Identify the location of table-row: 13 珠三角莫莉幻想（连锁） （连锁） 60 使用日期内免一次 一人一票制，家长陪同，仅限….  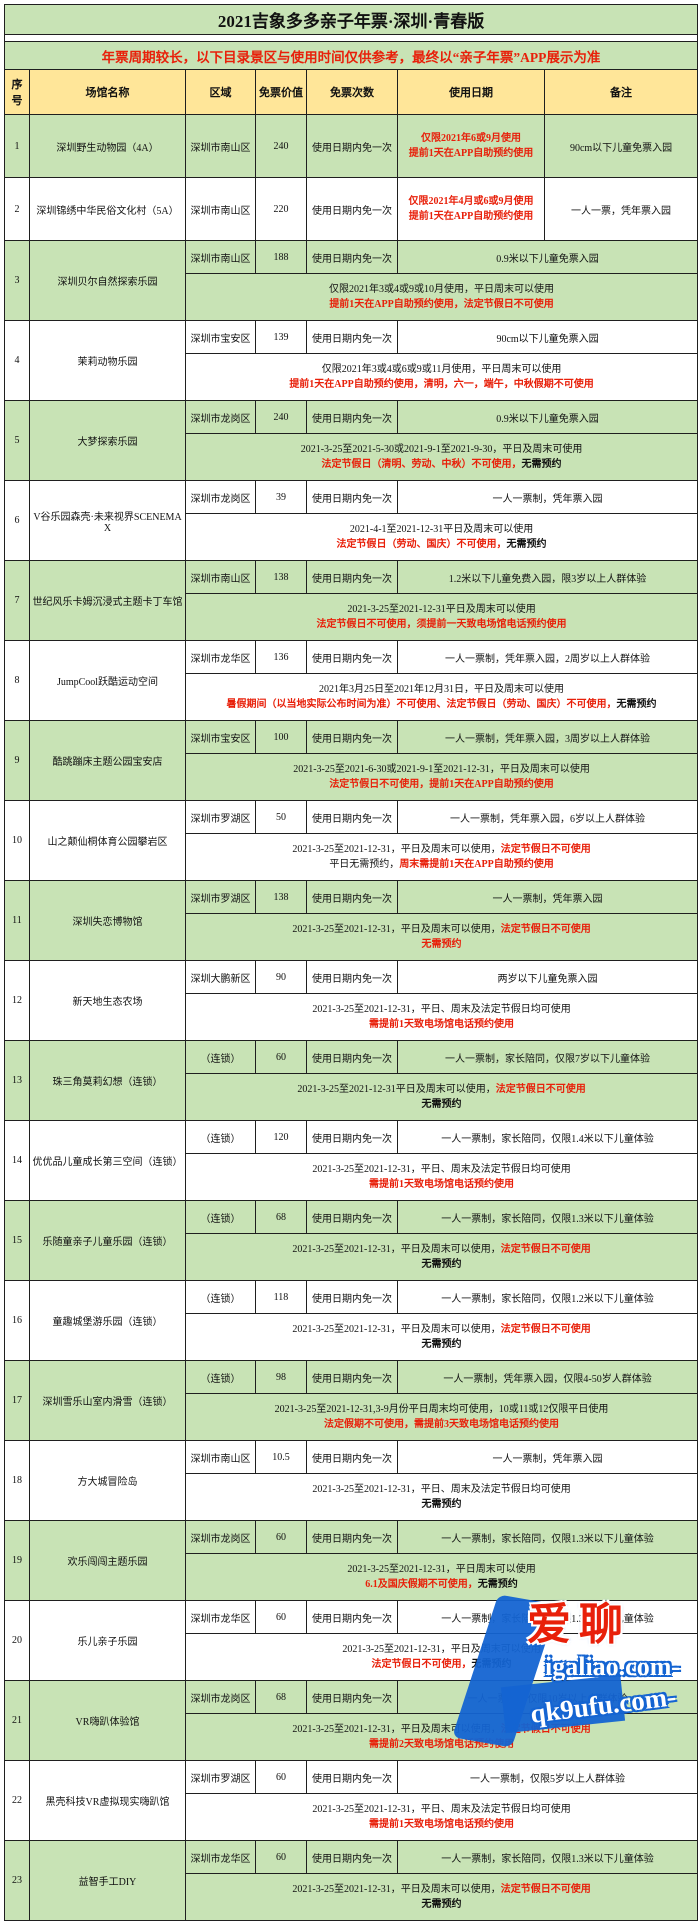
(351, 1080).